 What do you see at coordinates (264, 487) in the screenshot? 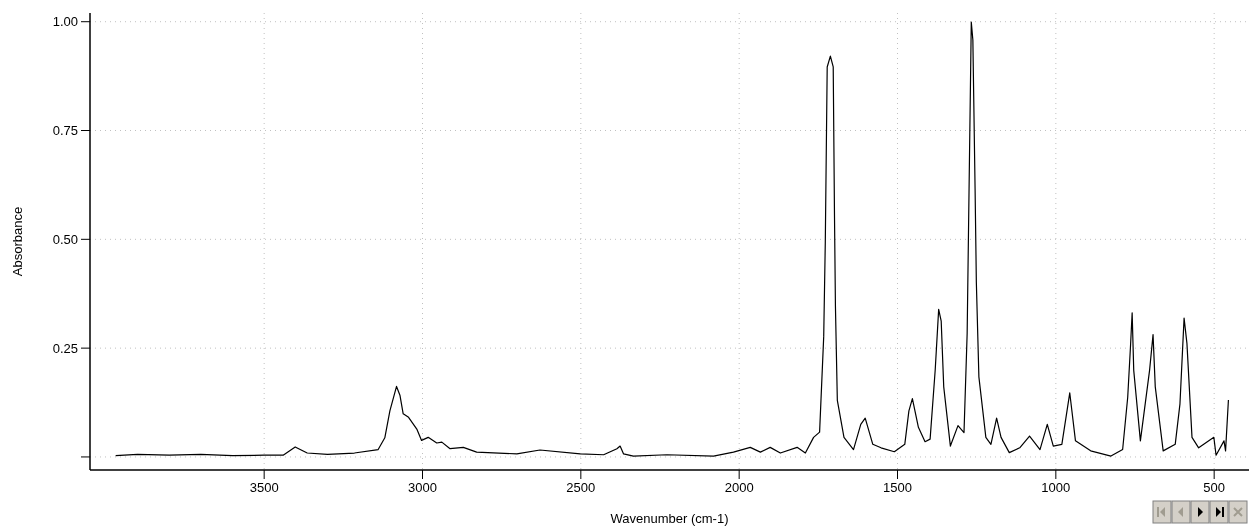
I see `x-tick-label: 3500` at bounding box center [264, 487].